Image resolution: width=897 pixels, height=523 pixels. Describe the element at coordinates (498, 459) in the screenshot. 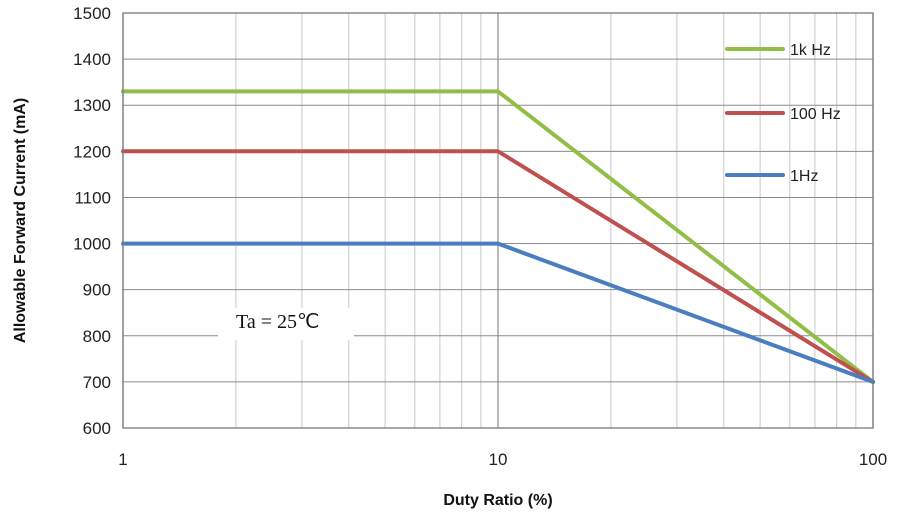

I see `x-tick-label: 10` at that location.